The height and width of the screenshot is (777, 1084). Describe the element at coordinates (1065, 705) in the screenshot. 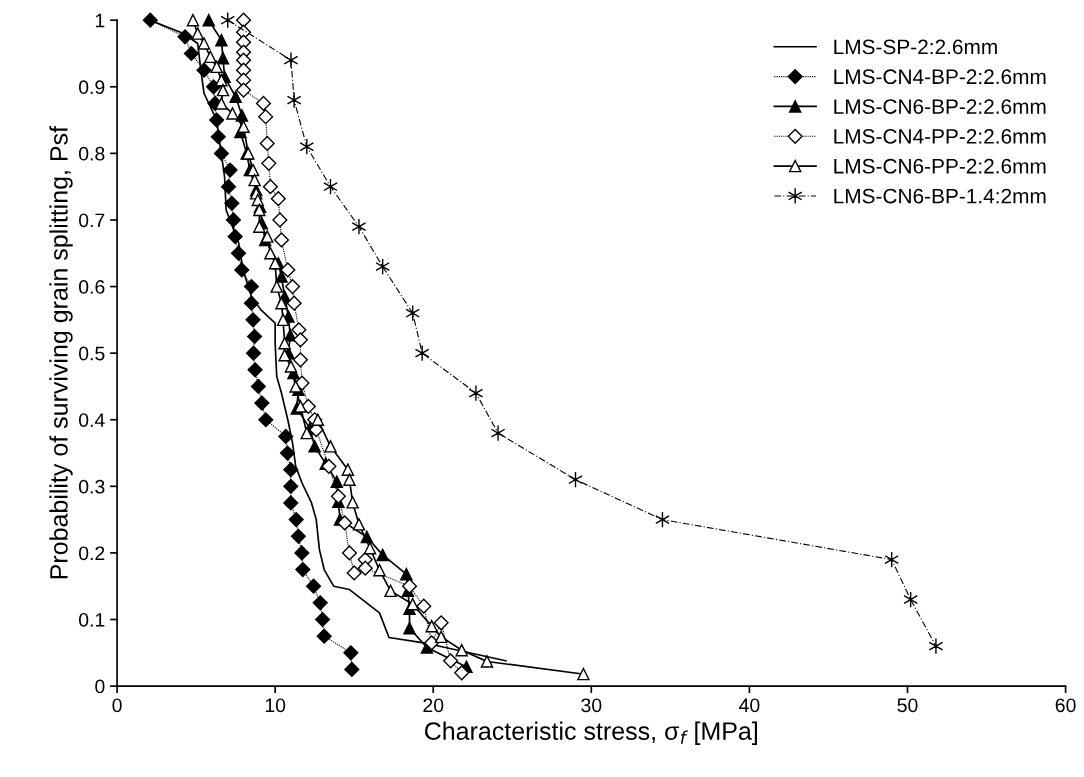

I see `x-tick-label: 60` at that location.